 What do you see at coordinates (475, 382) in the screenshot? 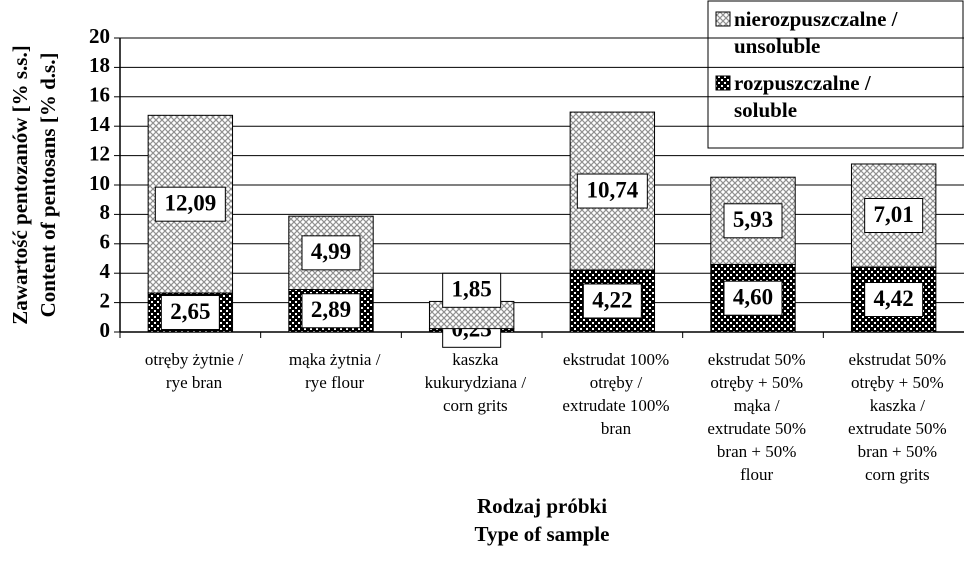
I see `x-tick-label: kaszka kukurydziana / corn grits` at bounding box center [475, 382].